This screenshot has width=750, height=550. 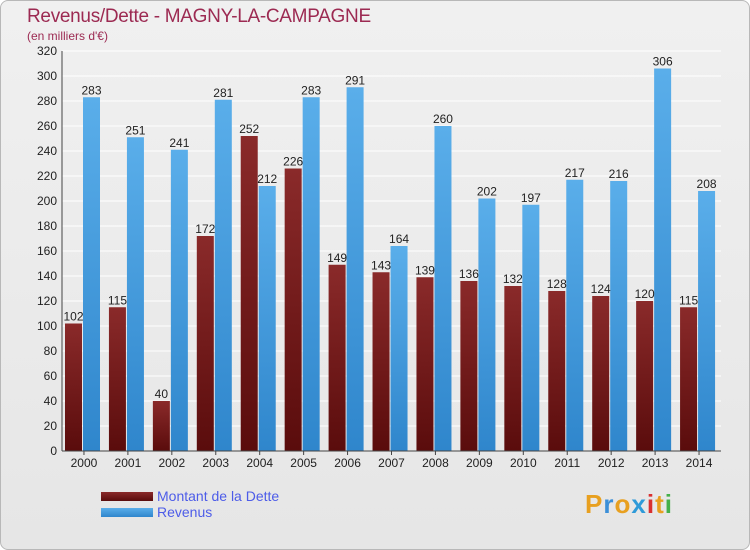 I want to click on legend-item-debt: Montant de la Dette, so click(x=190, y=496).